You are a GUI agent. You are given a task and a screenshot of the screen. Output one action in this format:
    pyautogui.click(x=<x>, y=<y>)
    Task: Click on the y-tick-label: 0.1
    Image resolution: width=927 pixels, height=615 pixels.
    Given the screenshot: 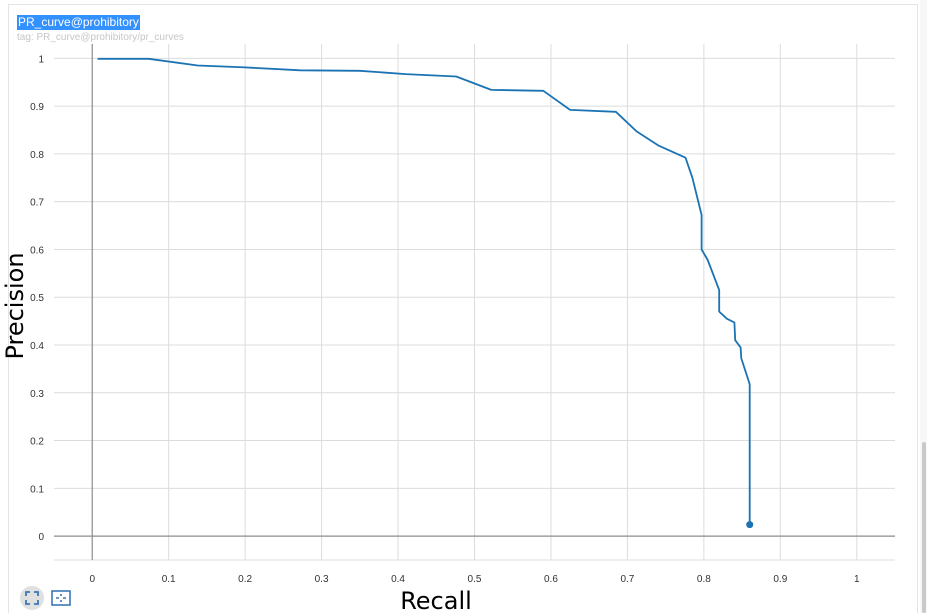 What is the action you would take?
    pyautogui.click(x=37, y=489)
    